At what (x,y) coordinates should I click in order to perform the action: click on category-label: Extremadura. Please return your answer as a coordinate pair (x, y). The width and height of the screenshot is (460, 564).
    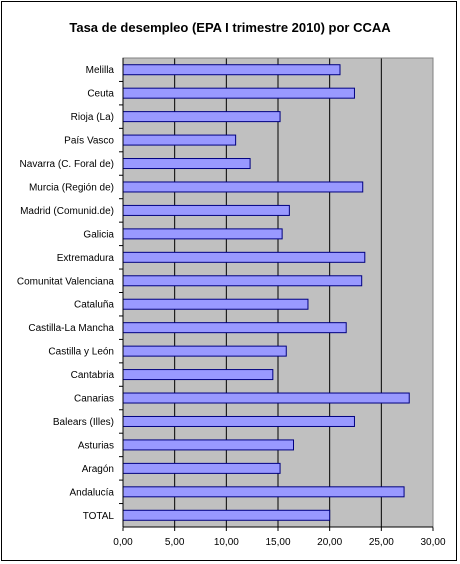
    Looking at the image, I should click on (86, 258).